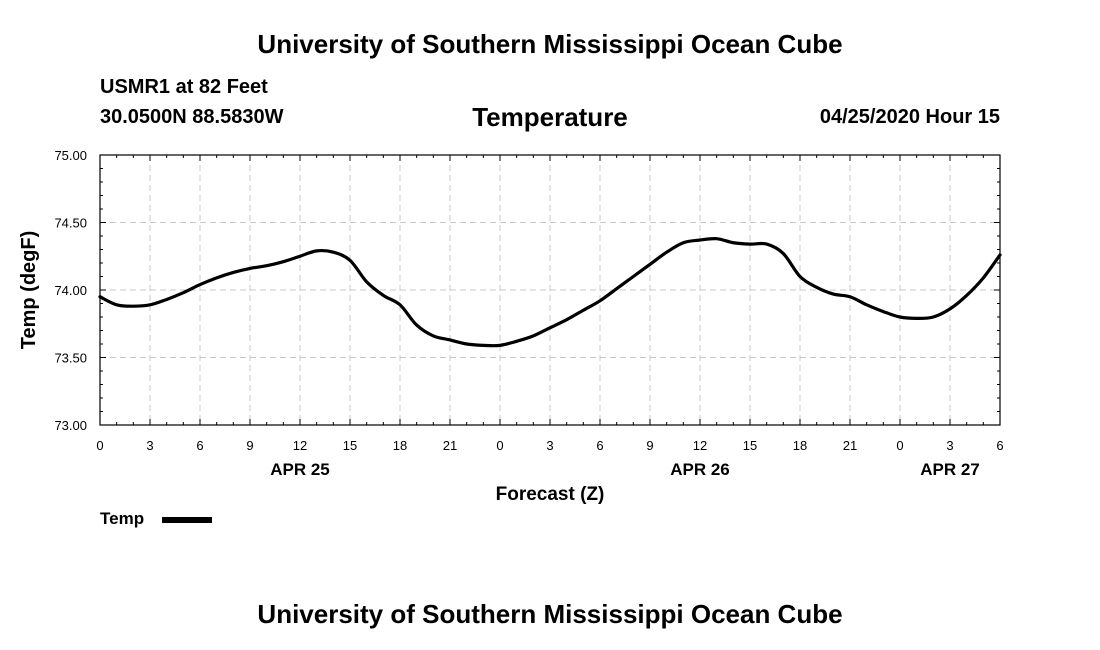 This screenshot has height=650, width=1100. I want to click on valid-time-label: 04/25/2020 Hour 15, so click(909, 117).